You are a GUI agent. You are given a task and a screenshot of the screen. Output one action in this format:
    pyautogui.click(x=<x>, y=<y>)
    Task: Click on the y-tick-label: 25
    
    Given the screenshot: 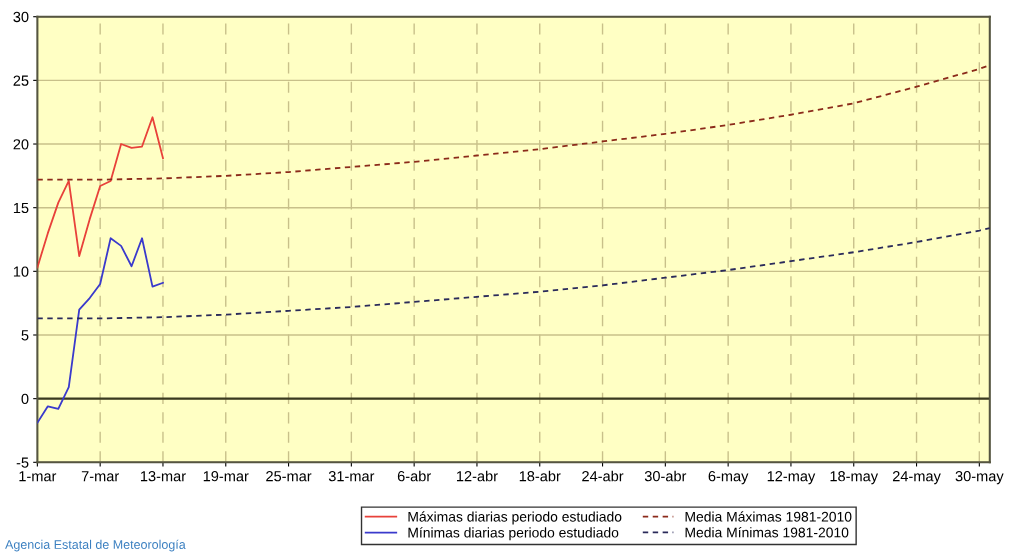 What is the action you would take?
    pyautogui.click(x=21, y=80)
    